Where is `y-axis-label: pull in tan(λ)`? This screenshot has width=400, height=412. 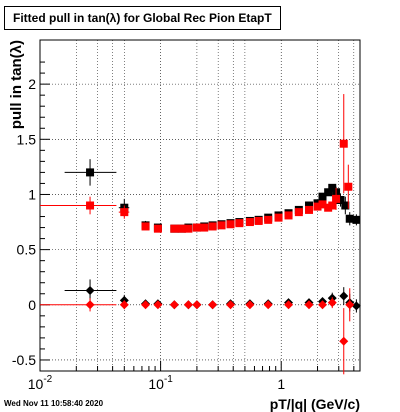
y-axis-label: pull in tan(λ) is located at coordinates (16, 84).